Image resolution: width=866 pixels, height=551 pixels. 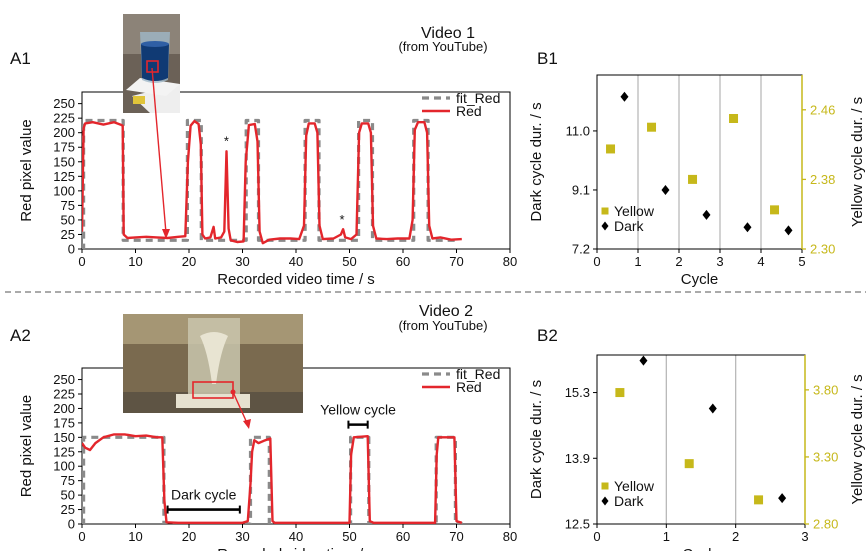 I want to click on y-tick-label: 15.3, so click(x=577, y=392).